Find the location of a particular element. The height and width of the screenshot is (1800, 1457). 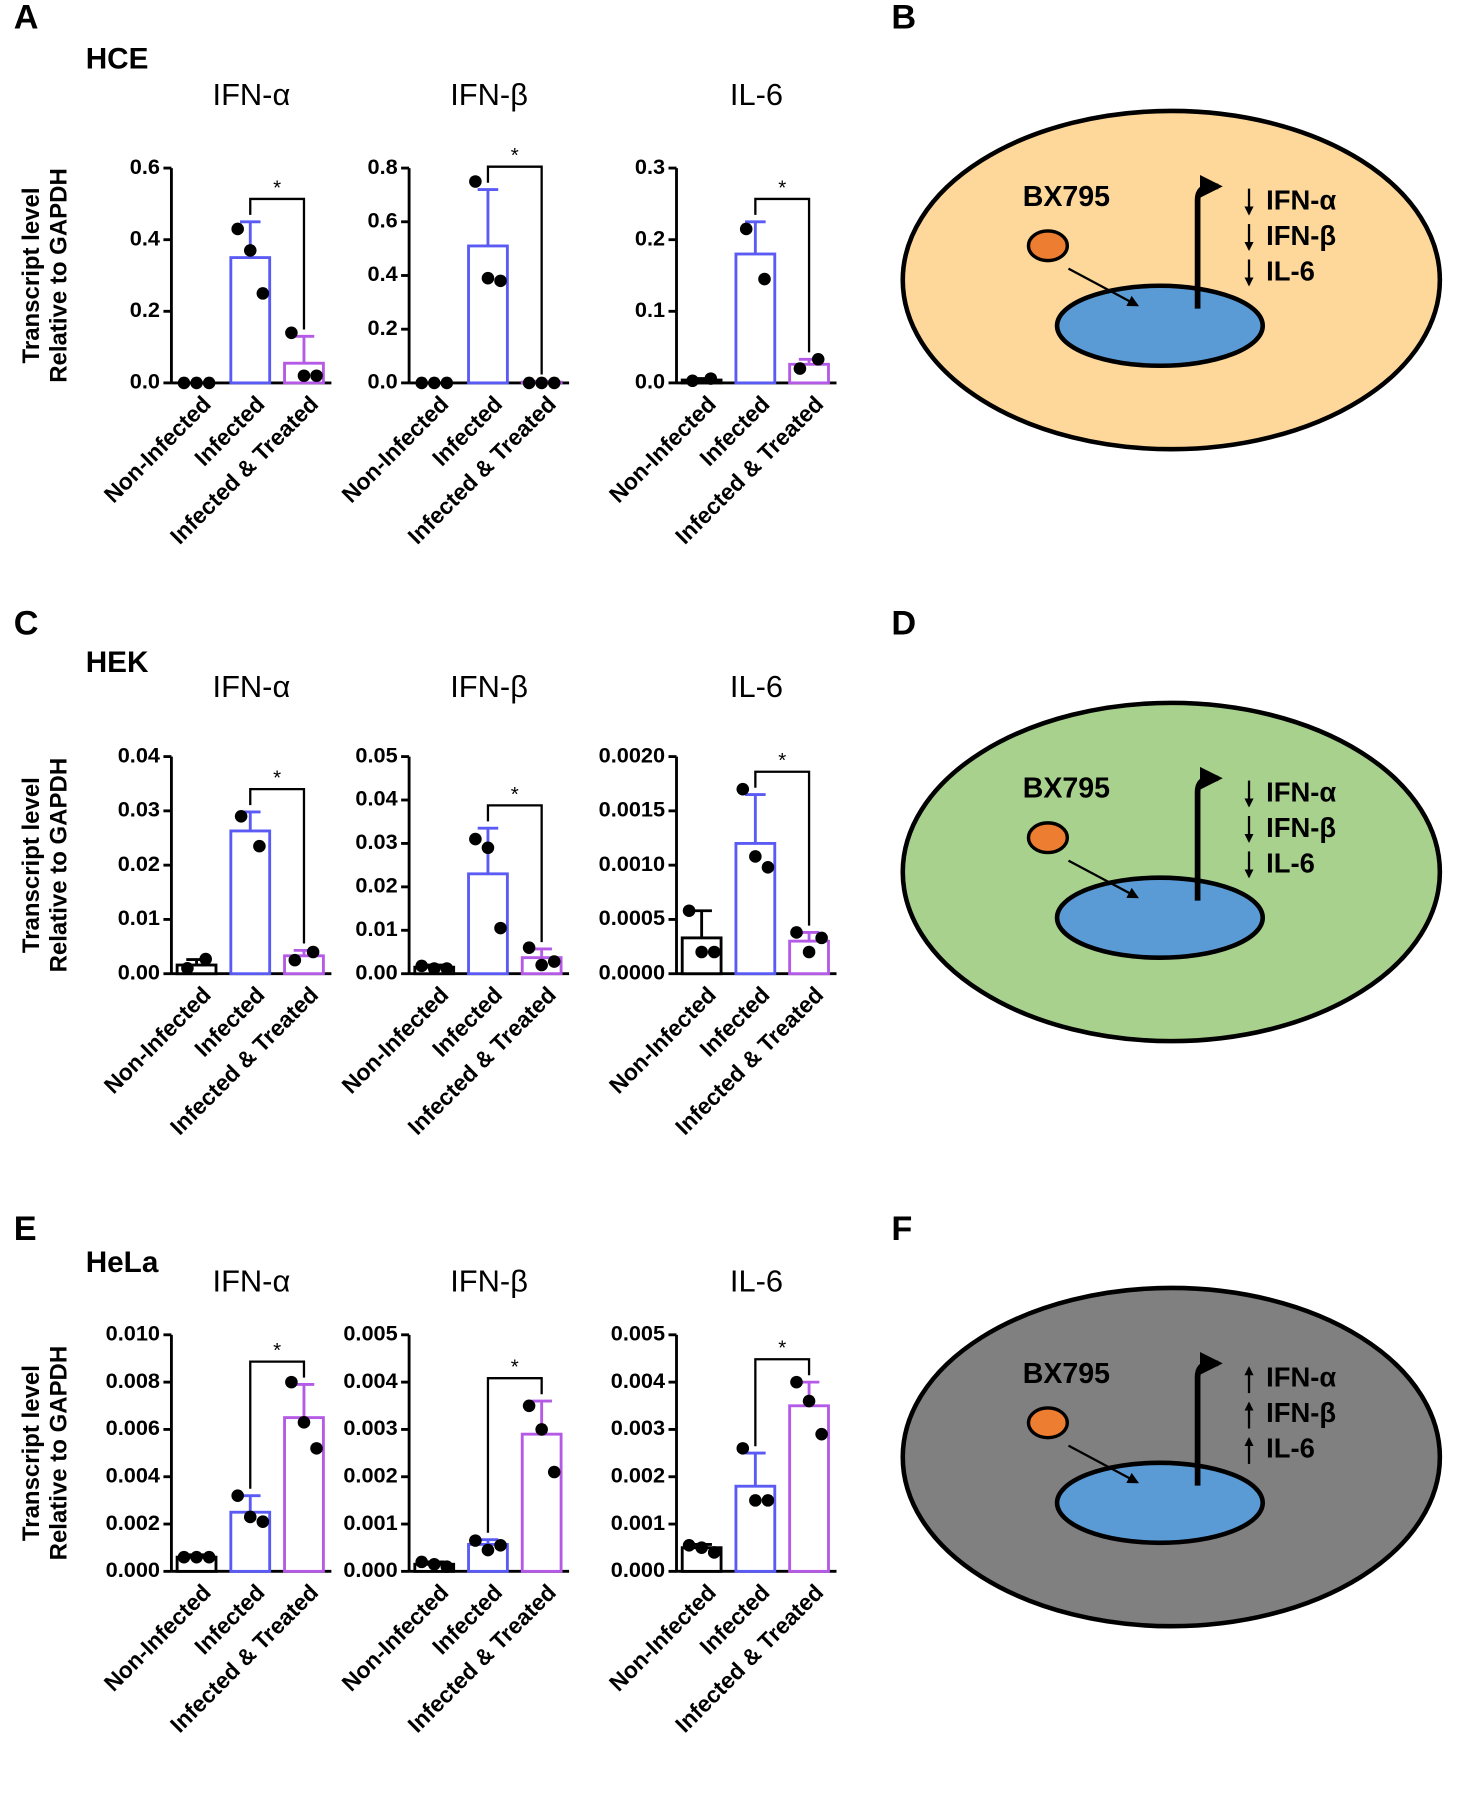

chart-title: IL-6 is located at coordinates (756, 94).